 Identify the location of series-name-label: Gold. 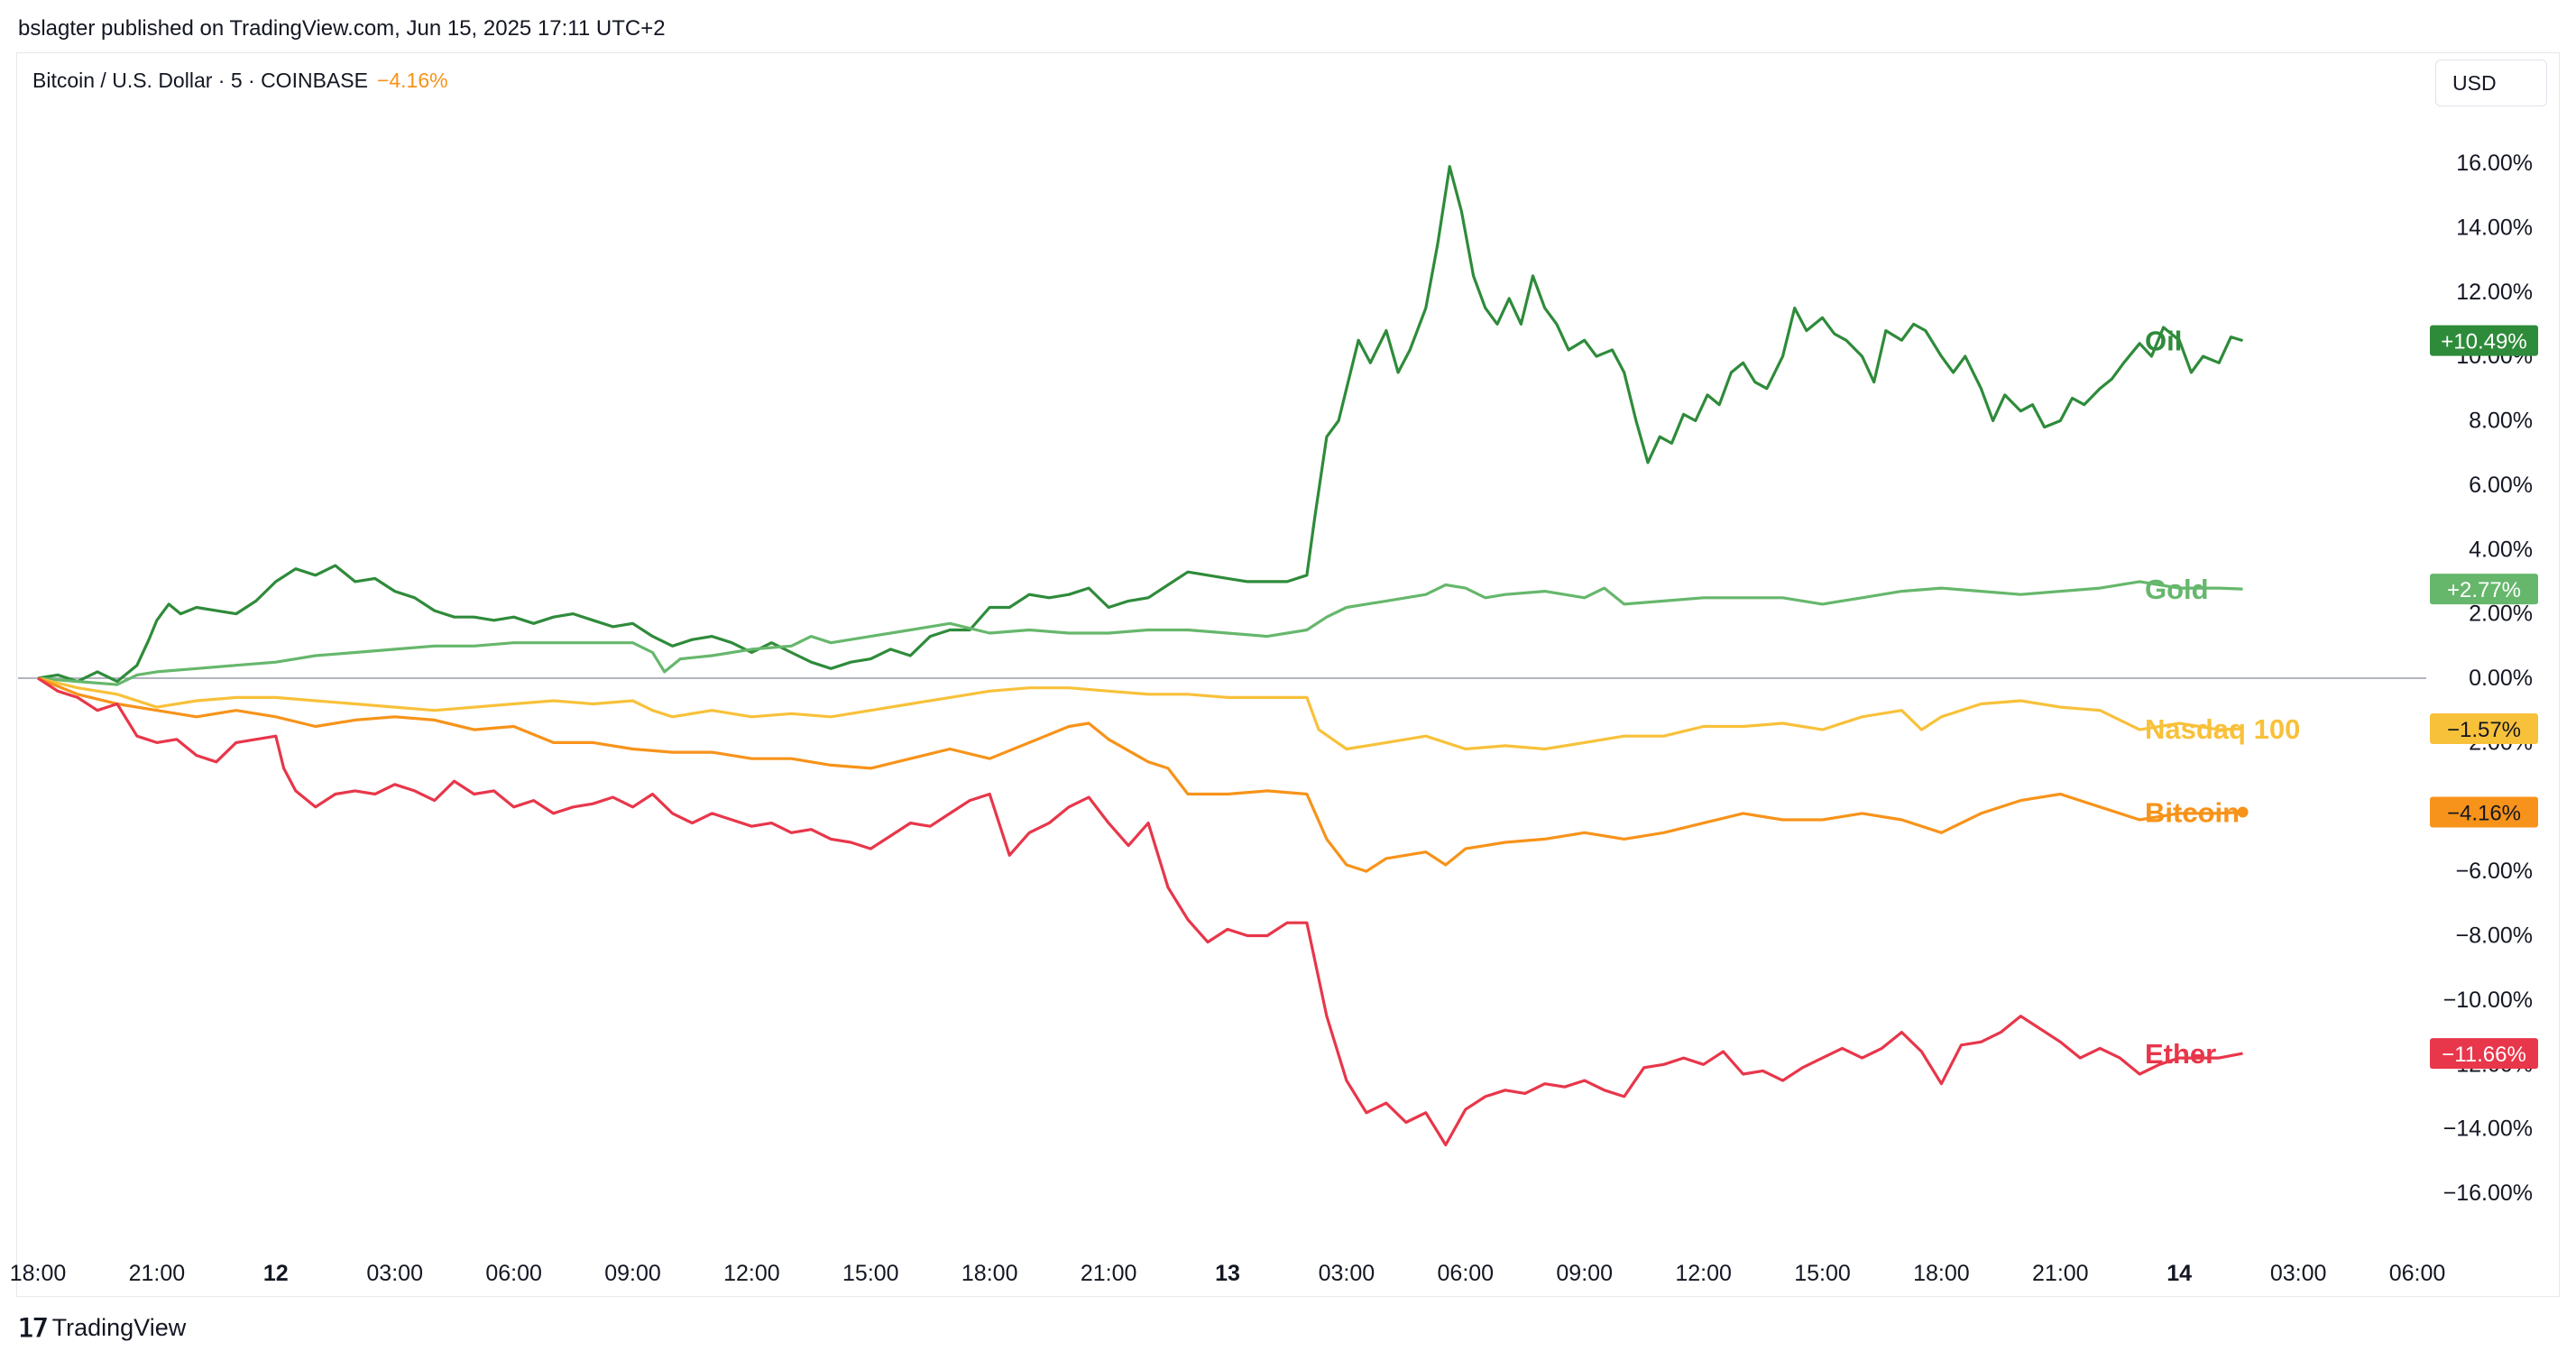
(2177, 590).